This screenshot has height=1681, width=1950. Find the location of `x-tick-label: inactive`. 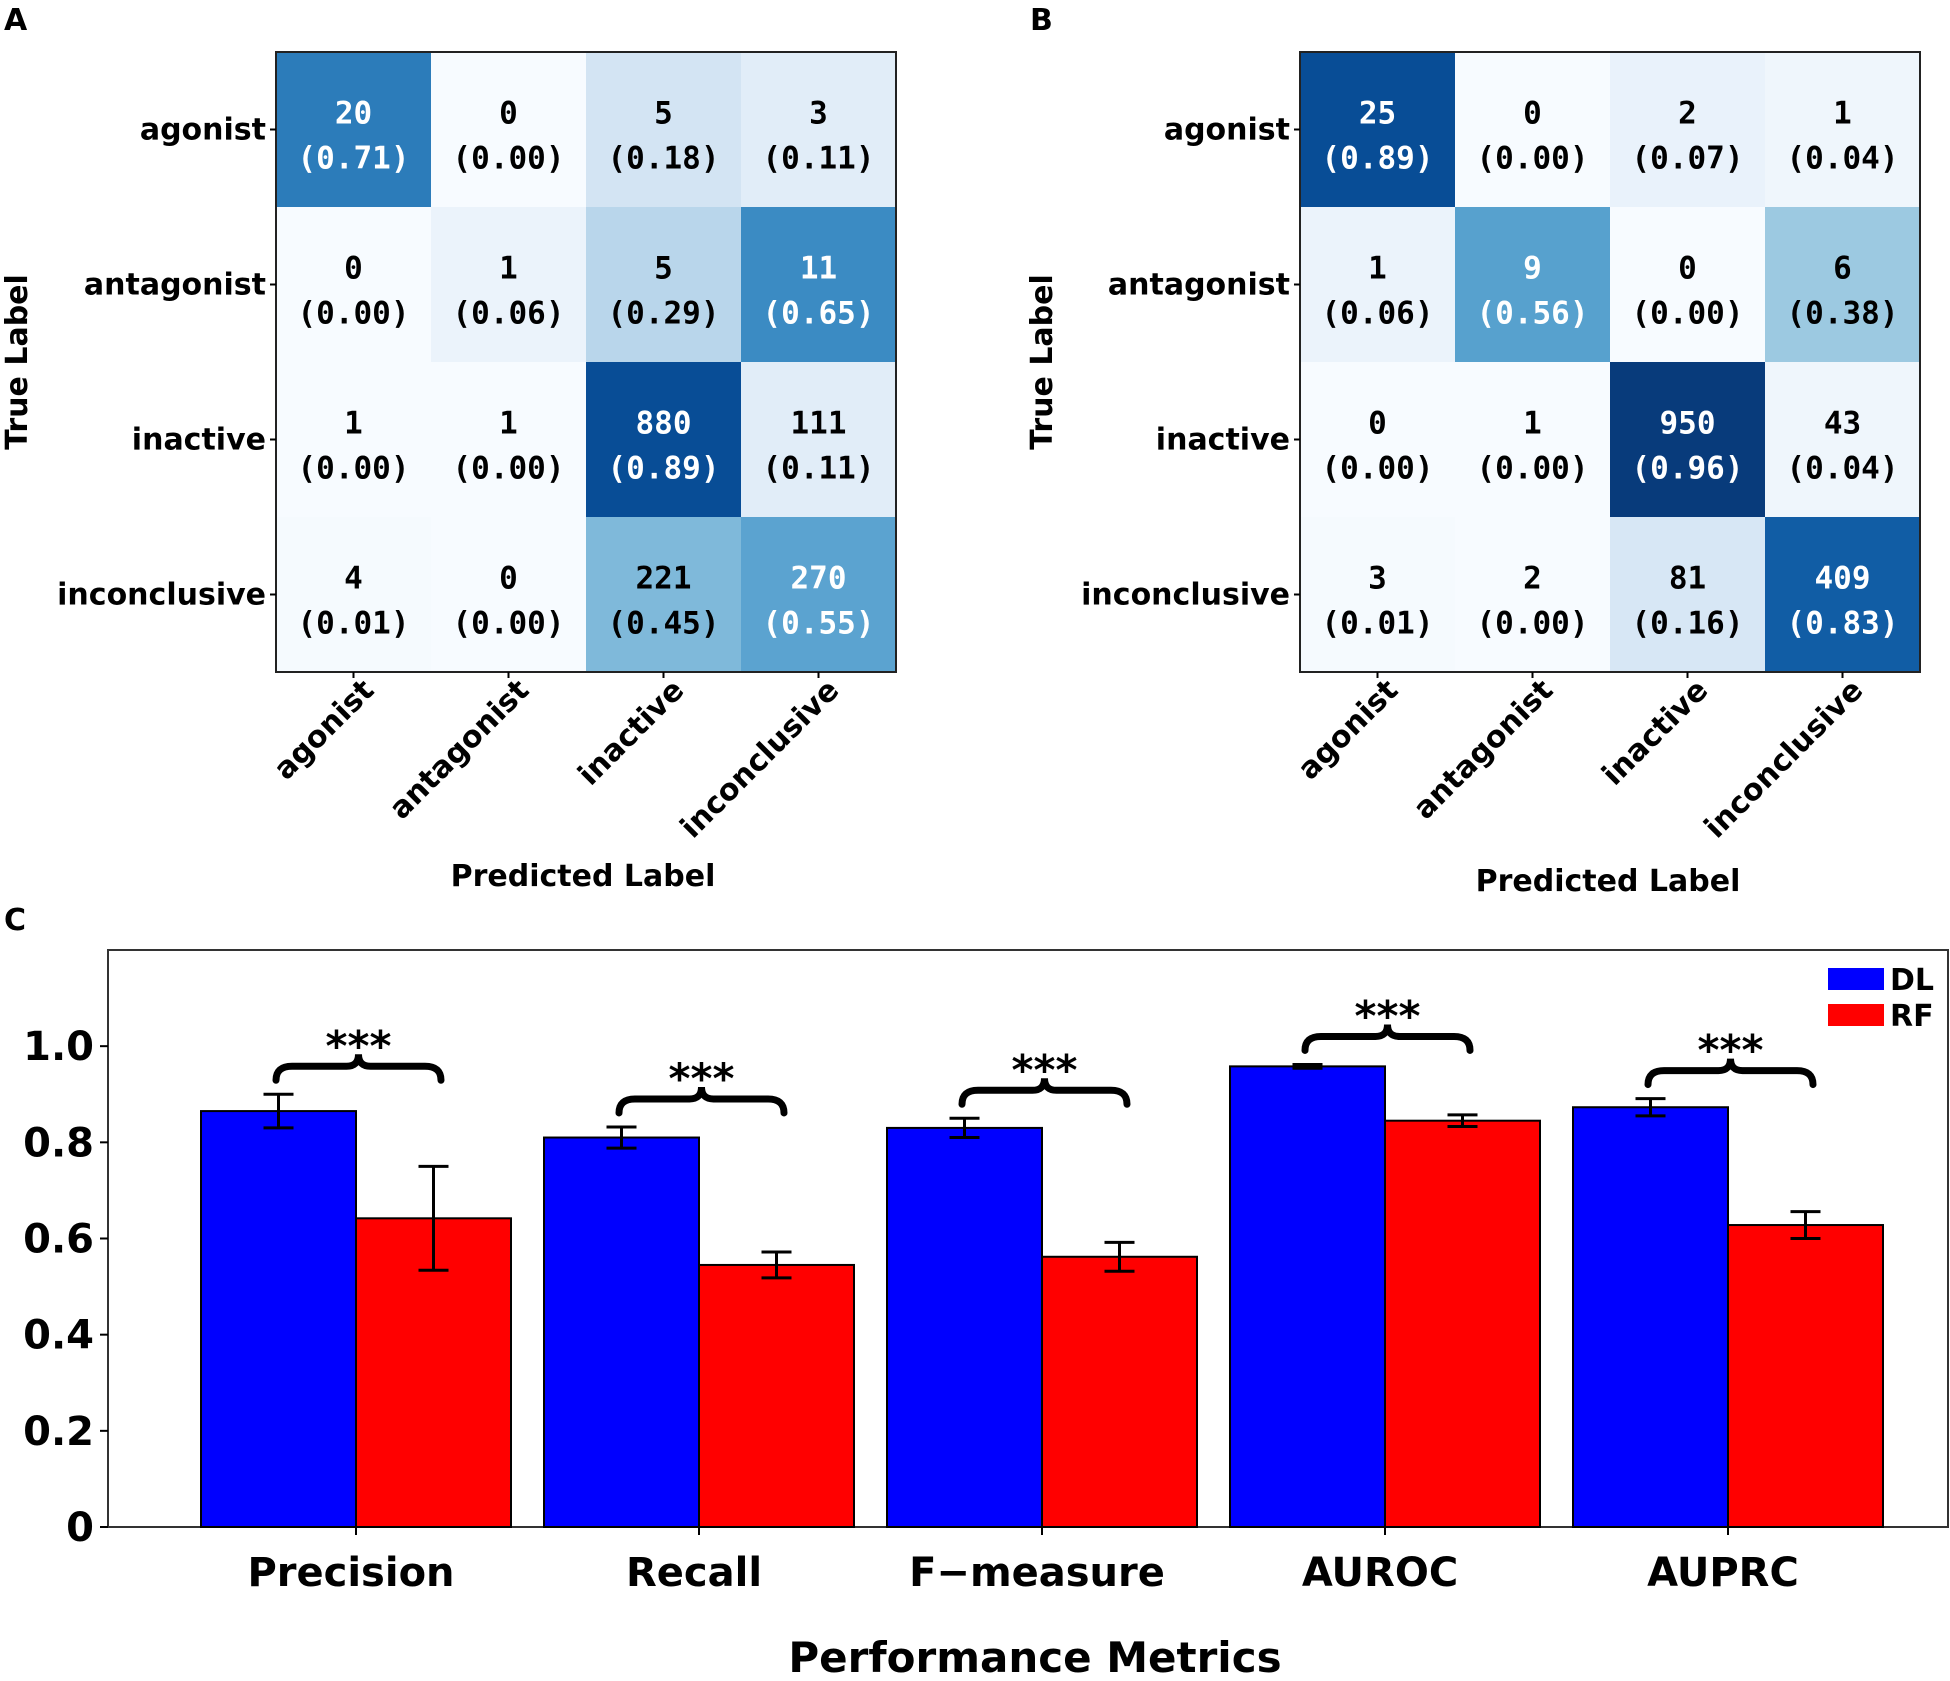

x-tick-label: inactive is located at coordinates (1656, 733).